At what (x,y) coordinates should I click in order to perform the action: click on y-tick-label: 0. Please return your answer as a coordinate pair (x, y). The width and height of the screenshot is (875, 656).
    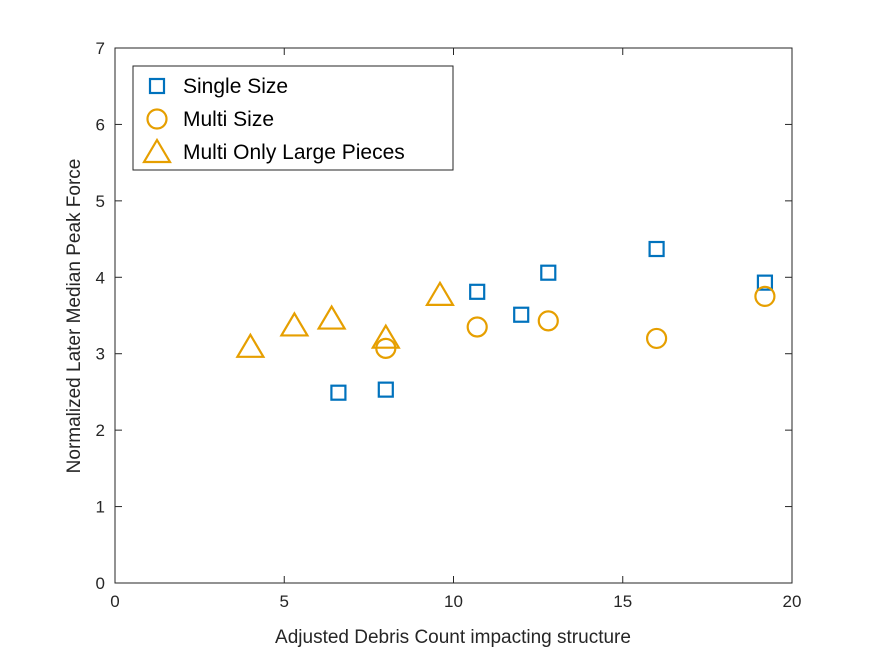
    Looking at the image, I should click on (100, 583).